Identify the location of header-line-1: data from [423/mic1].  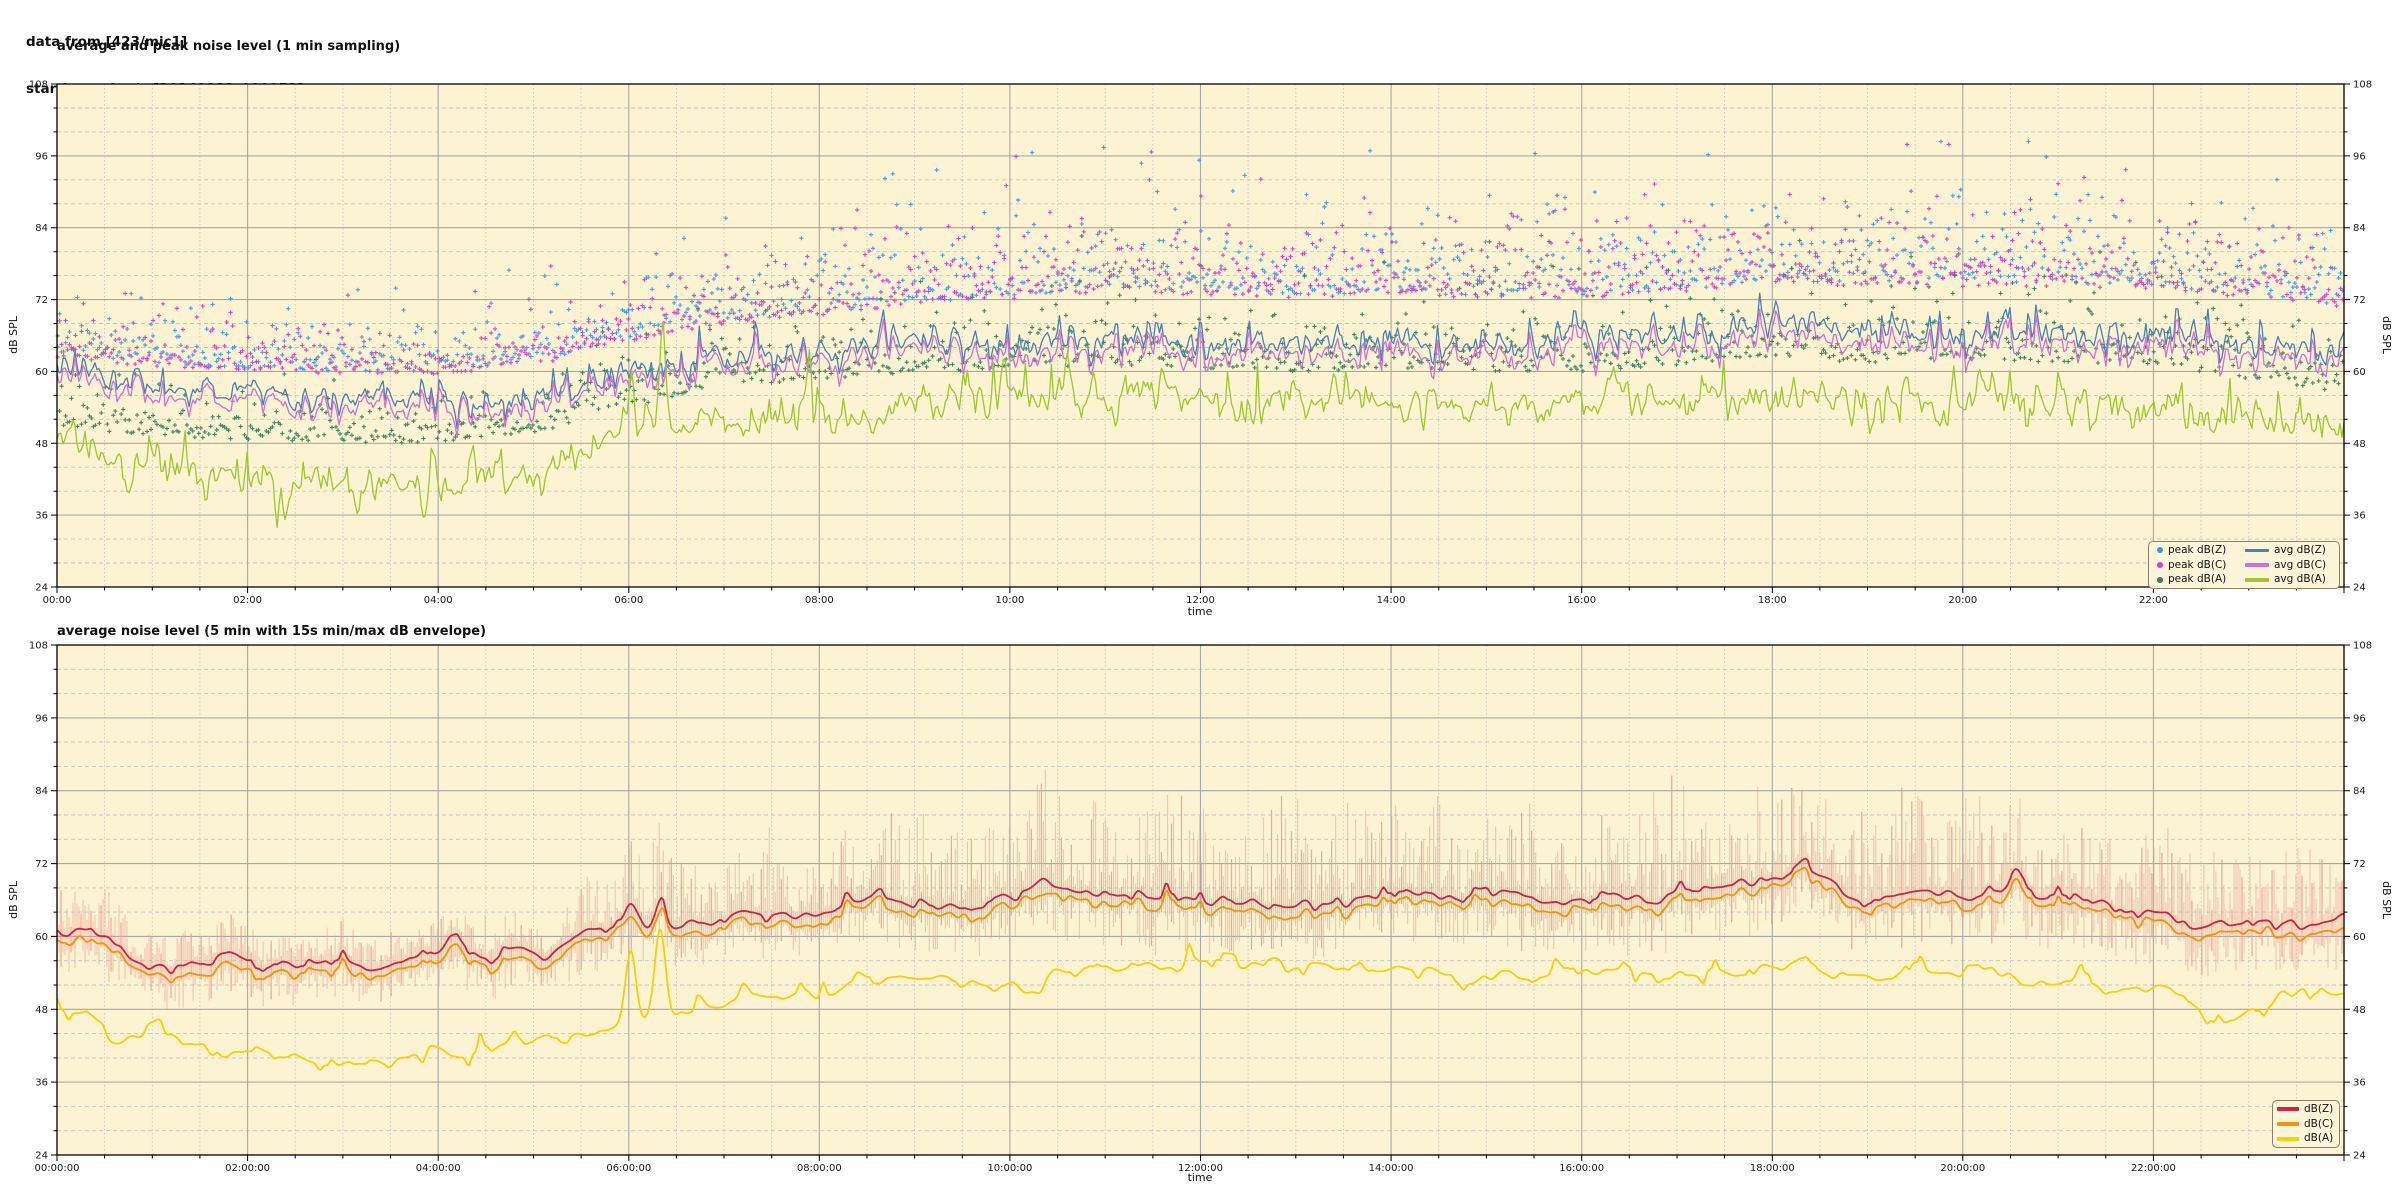
(107, 42).